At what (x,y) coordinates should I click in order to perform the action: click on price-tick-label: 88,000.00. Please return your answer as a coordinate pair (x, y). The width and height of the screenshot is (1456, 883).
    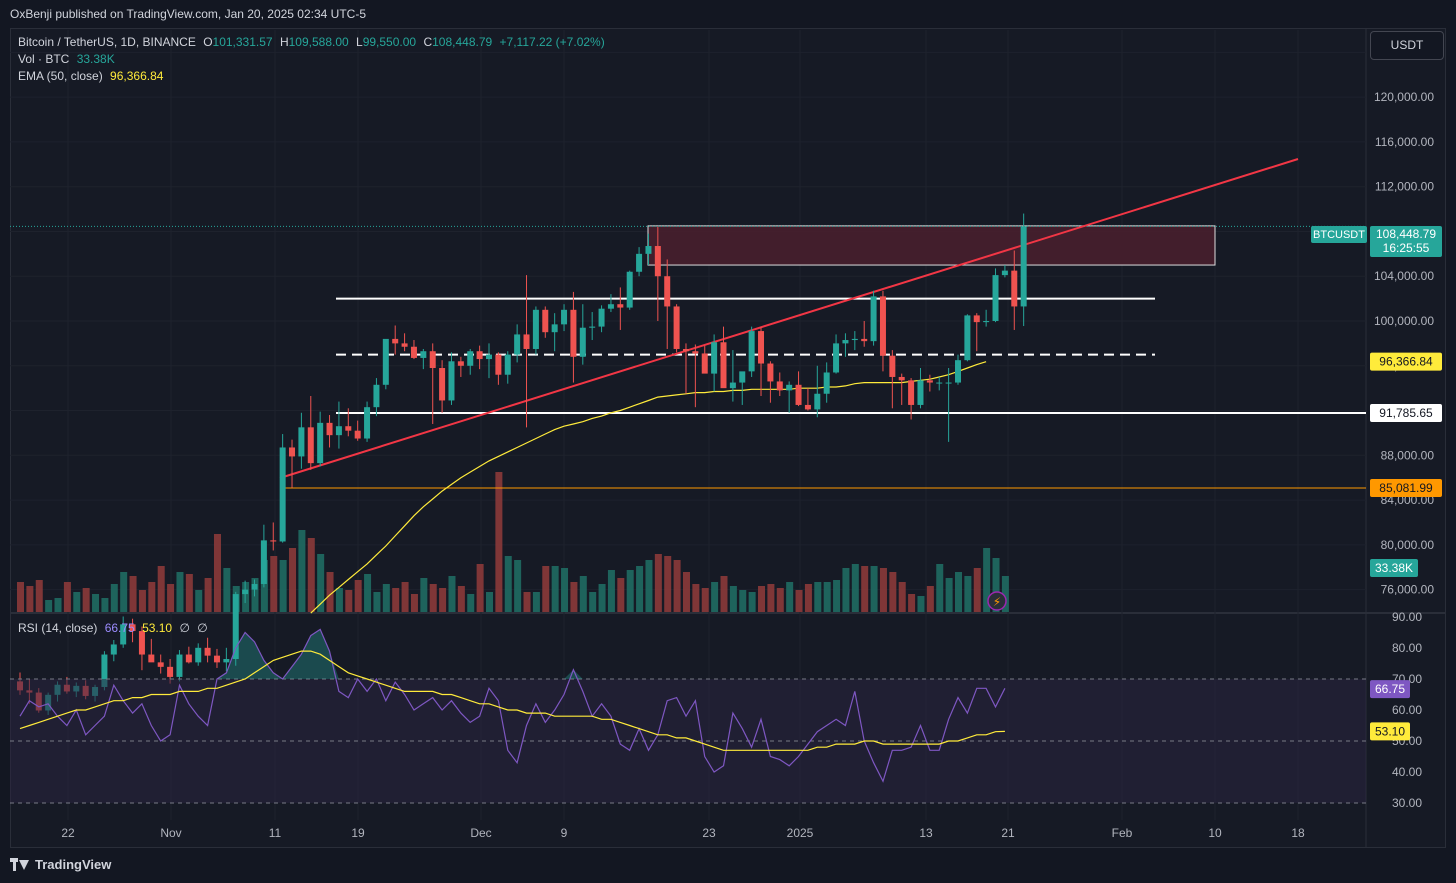
    Looking at the image, I should click on (1408, 455).